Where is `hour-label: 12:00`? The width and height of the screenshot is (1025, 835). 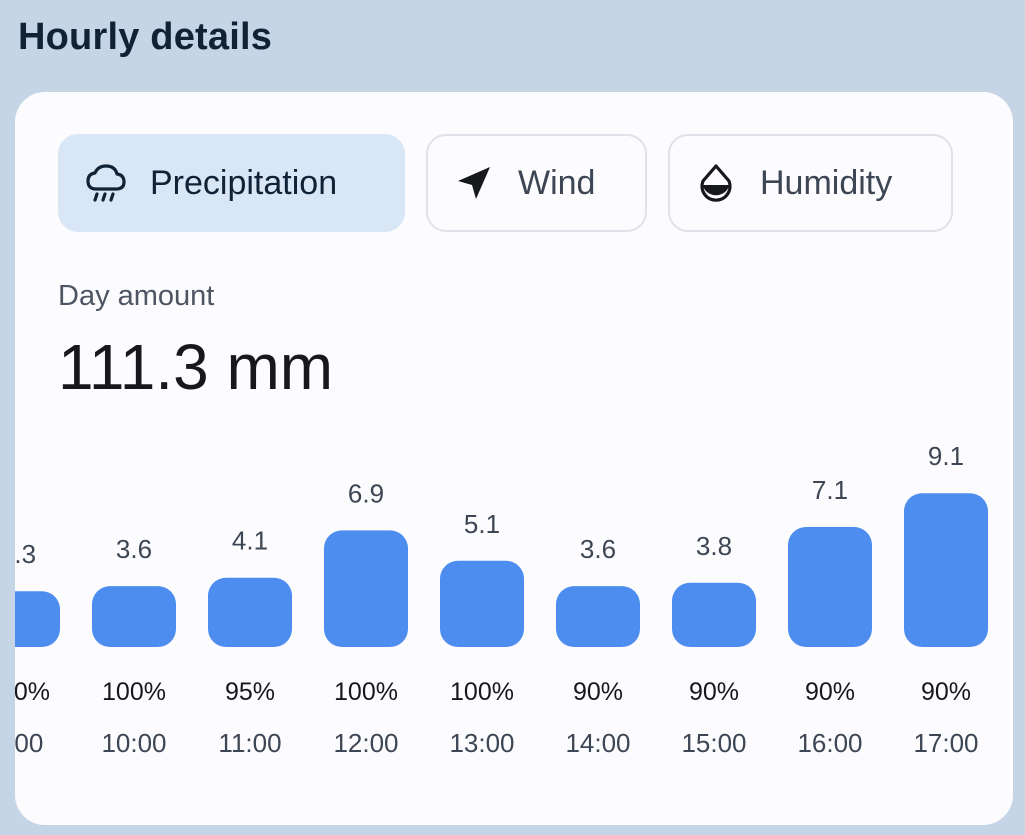
hour-label: 12:00 is located at coordinates (365, 743).